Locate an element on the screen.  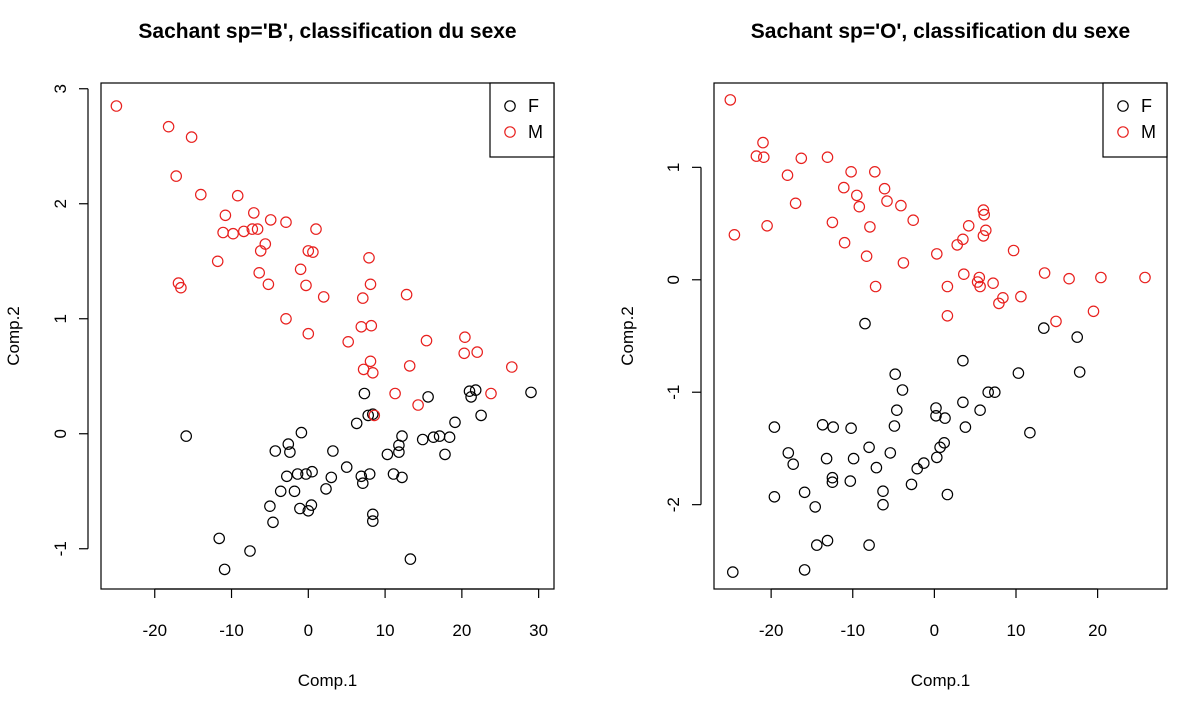
x-tick-label-o: -10 is located at coordinates (852, 630).